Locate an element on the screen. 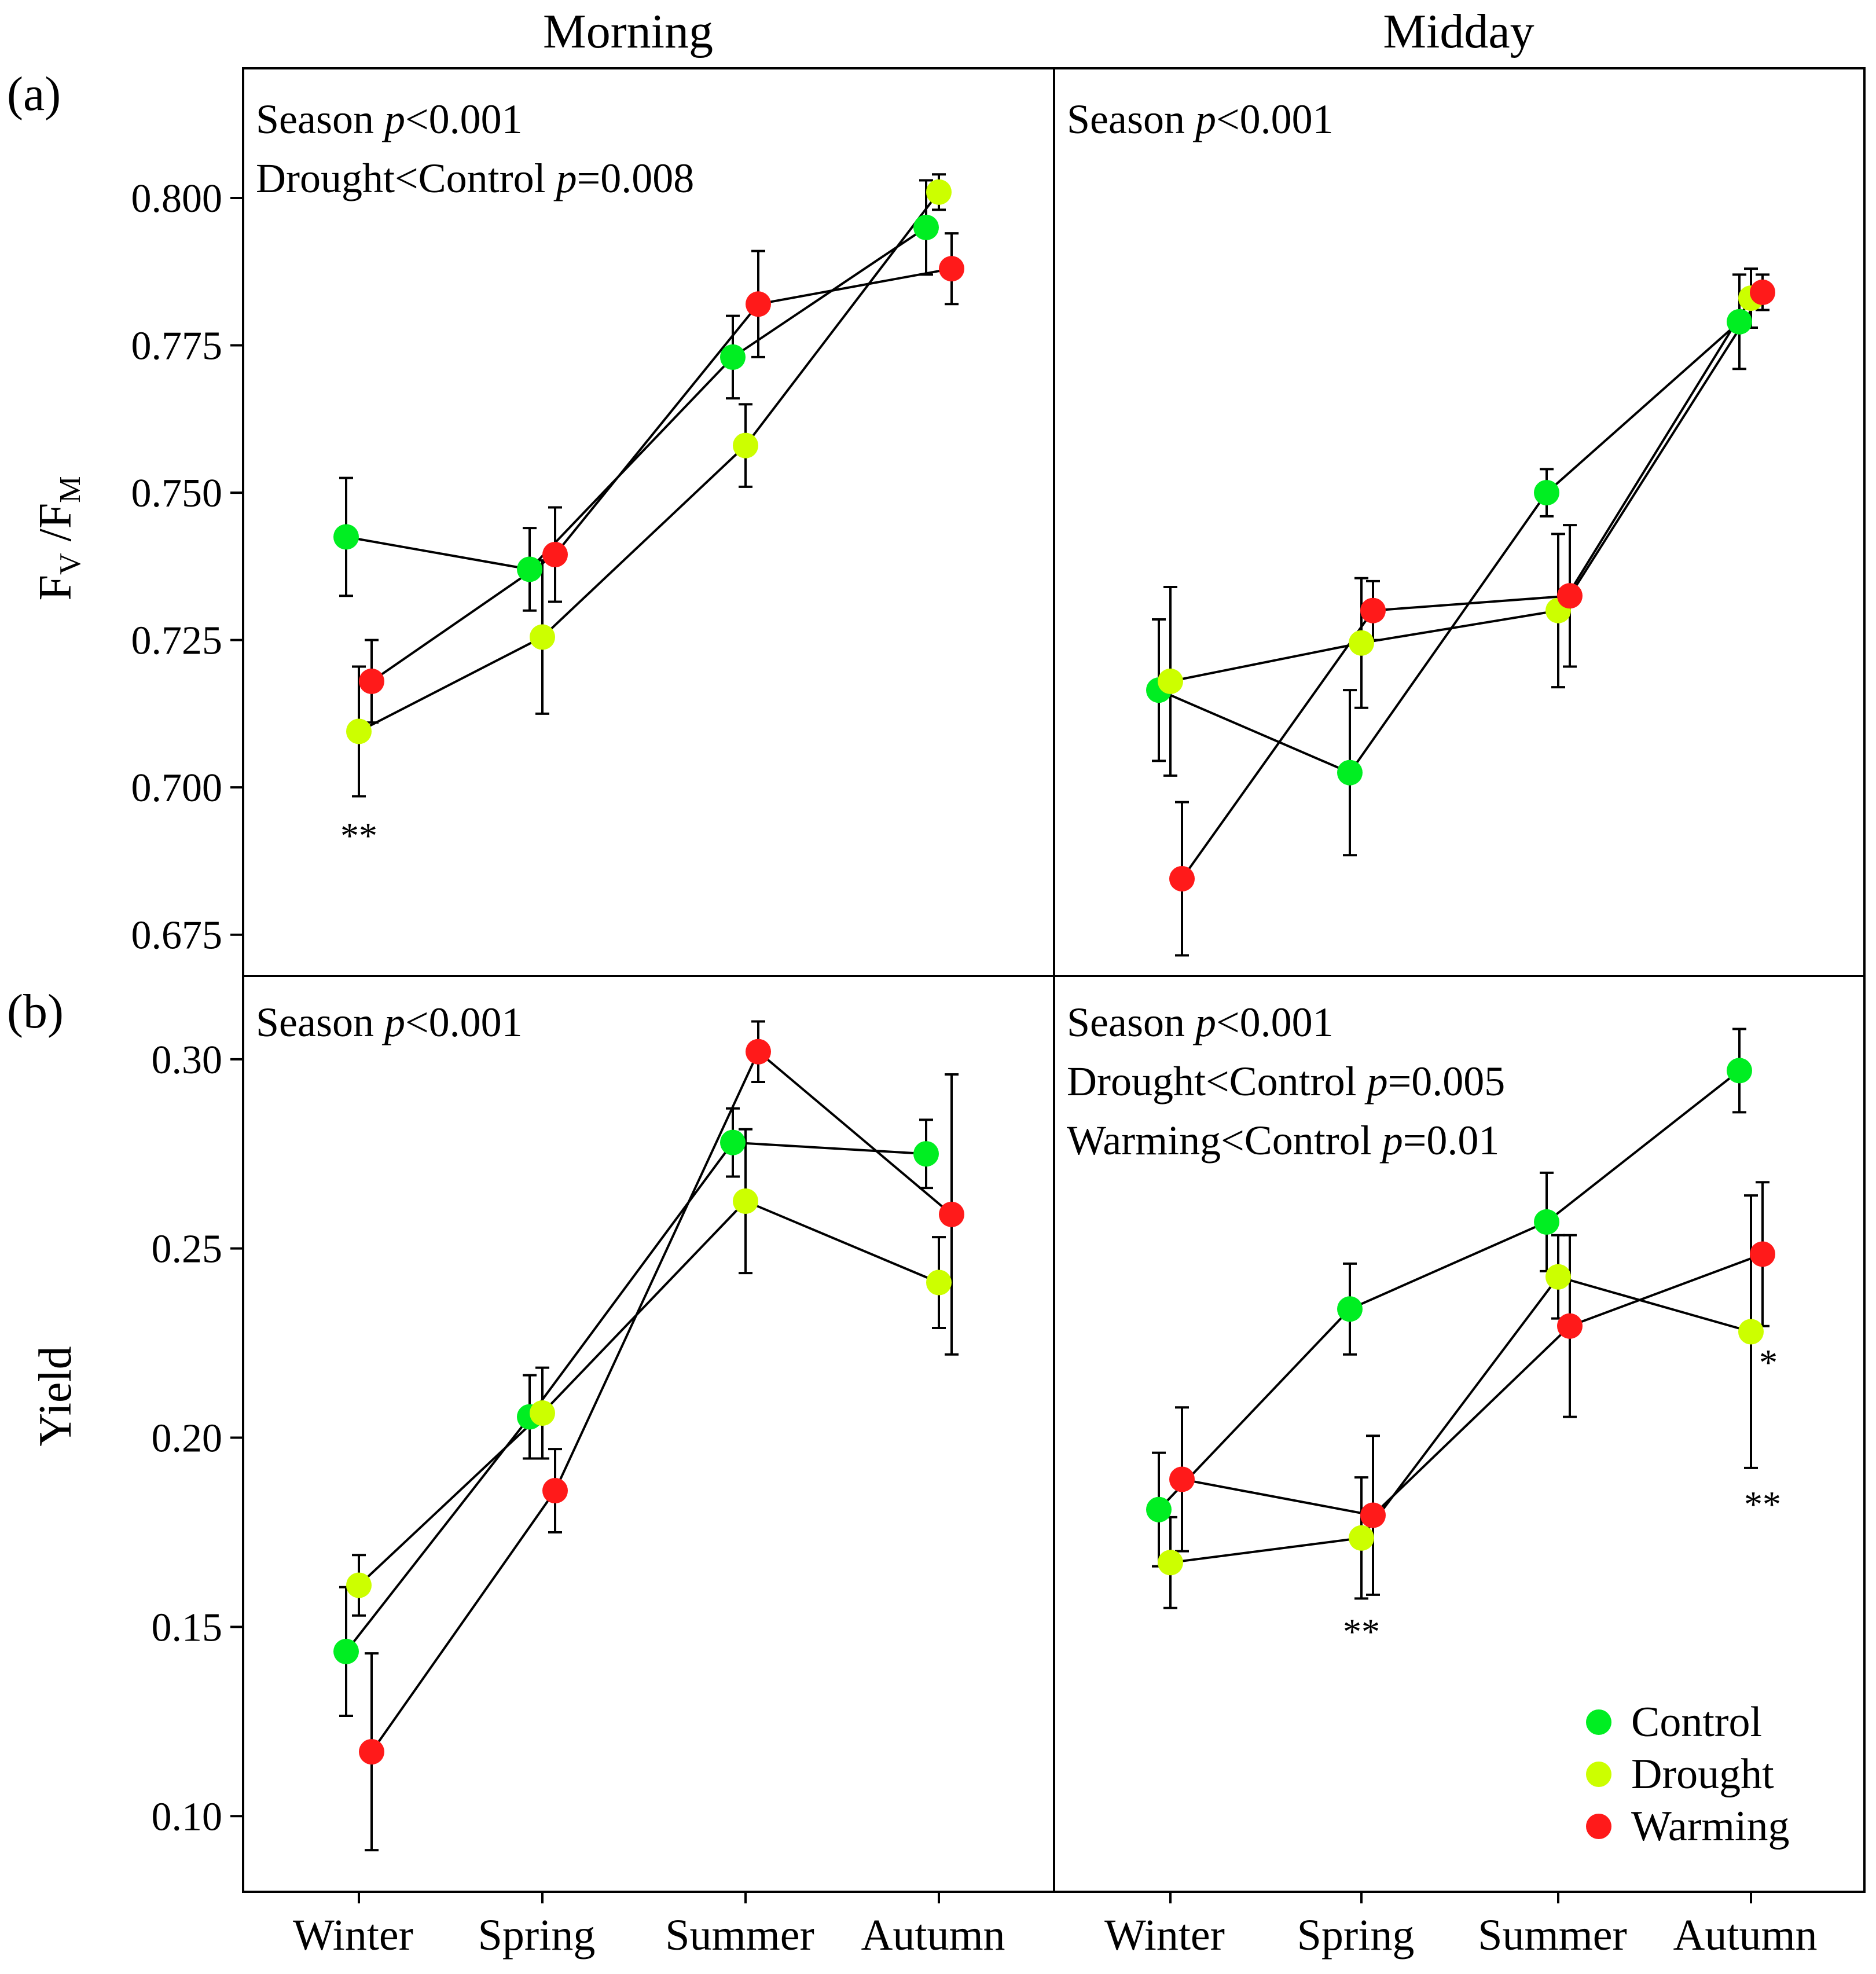 This screenshot has width=1876, height=1974. y-tick-label: 0.775 is located at coordinates (177, 346).